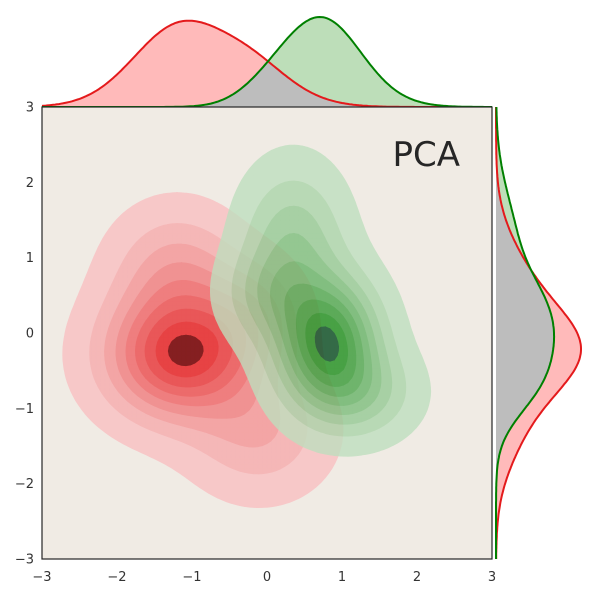  What do you see at coordinates (267, 577) in the screenshot?
I see `x-tick-label: 0` at bounding box center [267, 577].